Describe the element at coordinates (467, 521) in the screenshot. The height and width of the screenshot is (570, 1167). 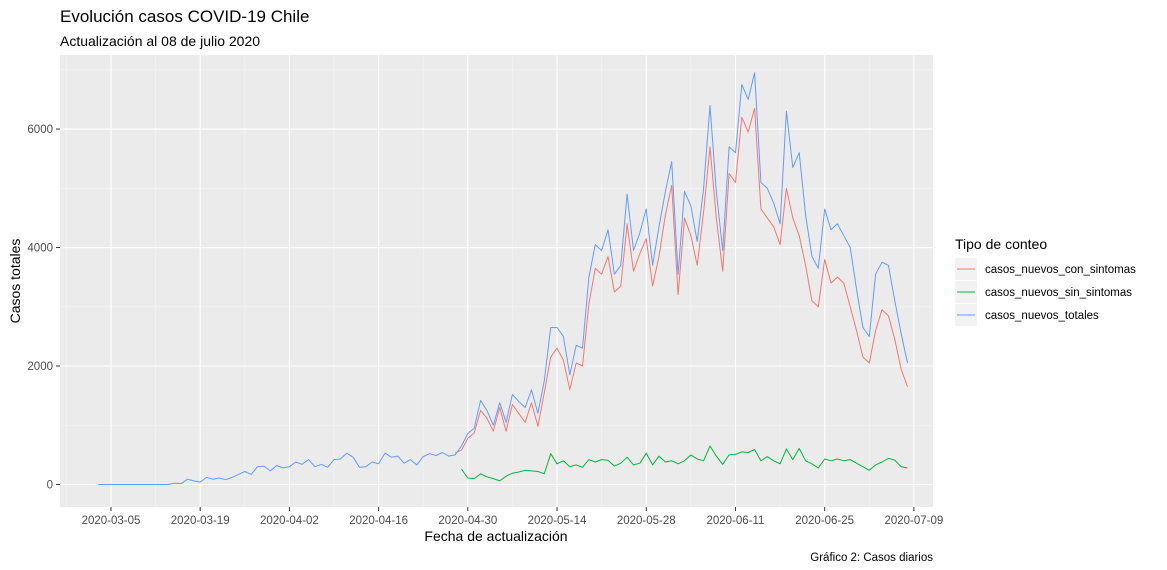
I see `x-tick-label: 2020-04-30` at that location.